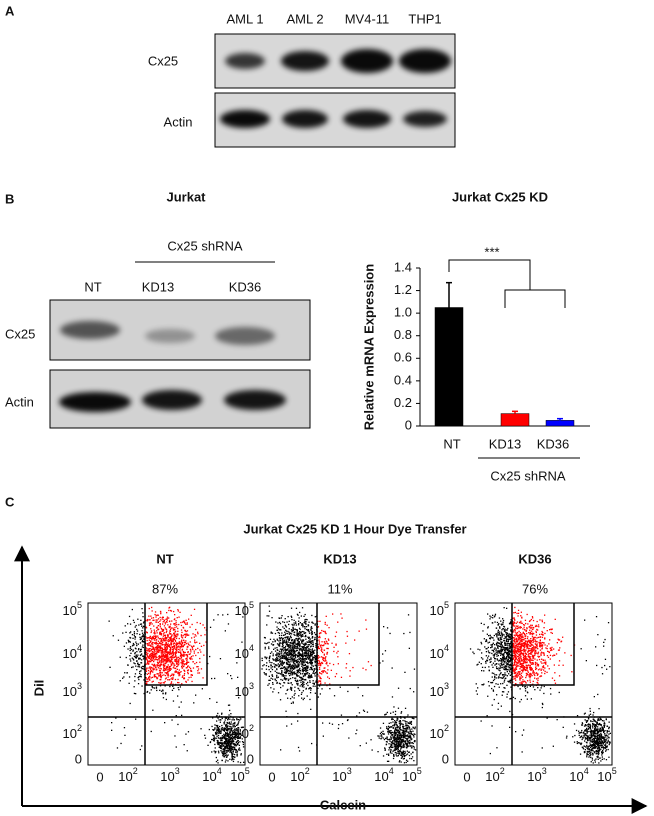 The image size is (654, 816). I want to click on chart-title: Jurkat Cx25 KD, so click(500, 196).